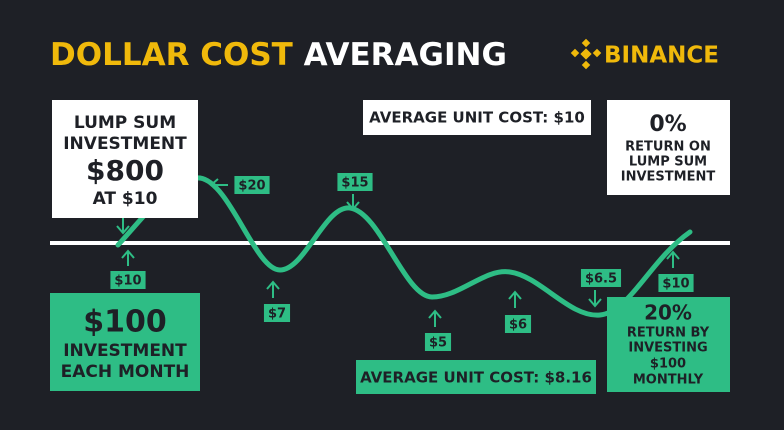 The width and height of the screenshot is (784, 430). I want to click on title: DOLLAR COST AVERAGING, so click(278, 55).